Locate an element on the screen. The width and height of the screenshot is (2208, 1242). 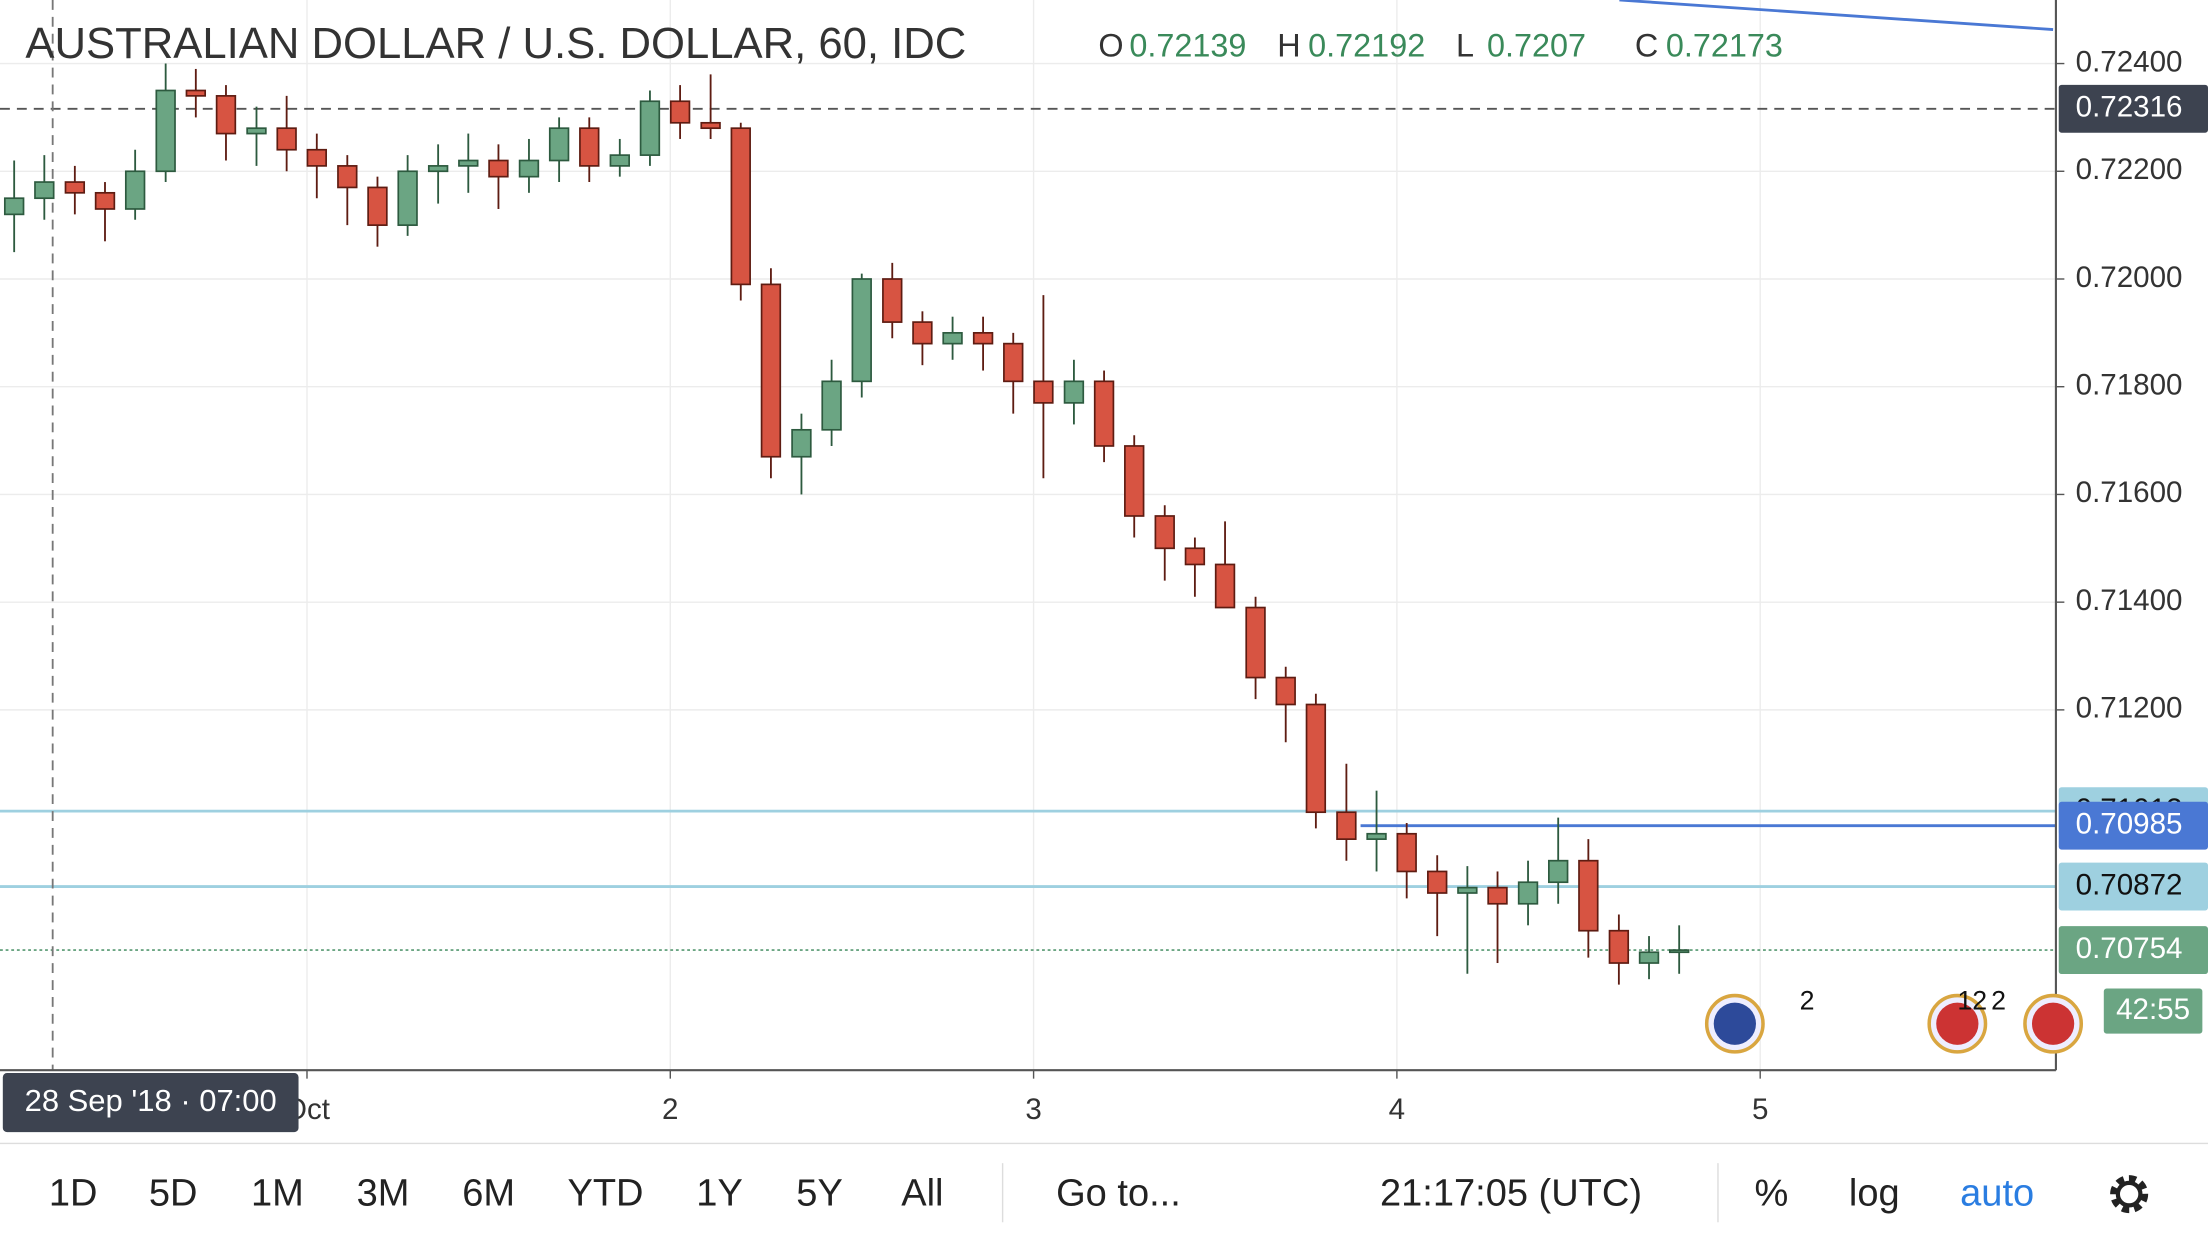
legend-value: 0.72139 is located at coordinates (1187, 45).